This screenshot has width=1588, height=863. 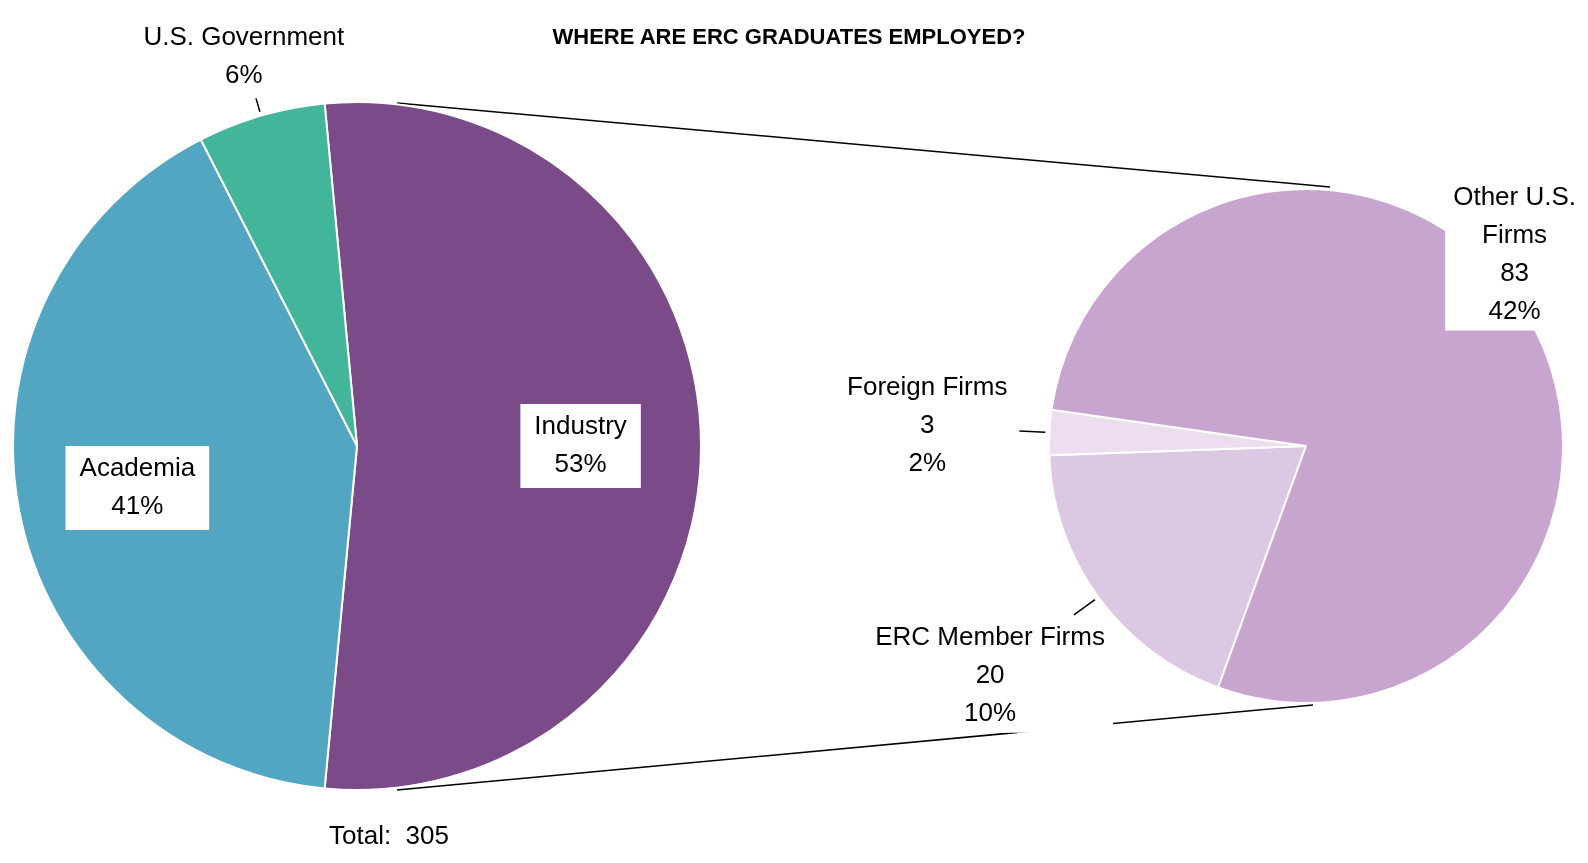 What do you see at coordinates (580, 463) in the screenshot?
I see `data-label: 53%` at bounding box center [580, 463].